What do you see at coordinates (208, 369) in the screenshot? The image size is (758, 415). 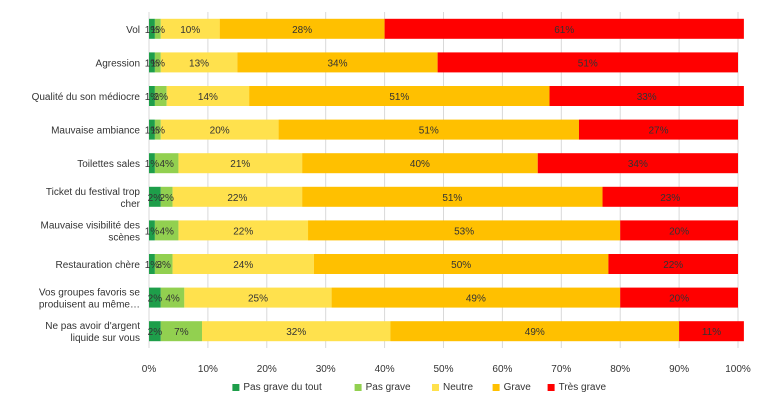 I see `x-tick-label: 10%` at bounding box center [208, 369].